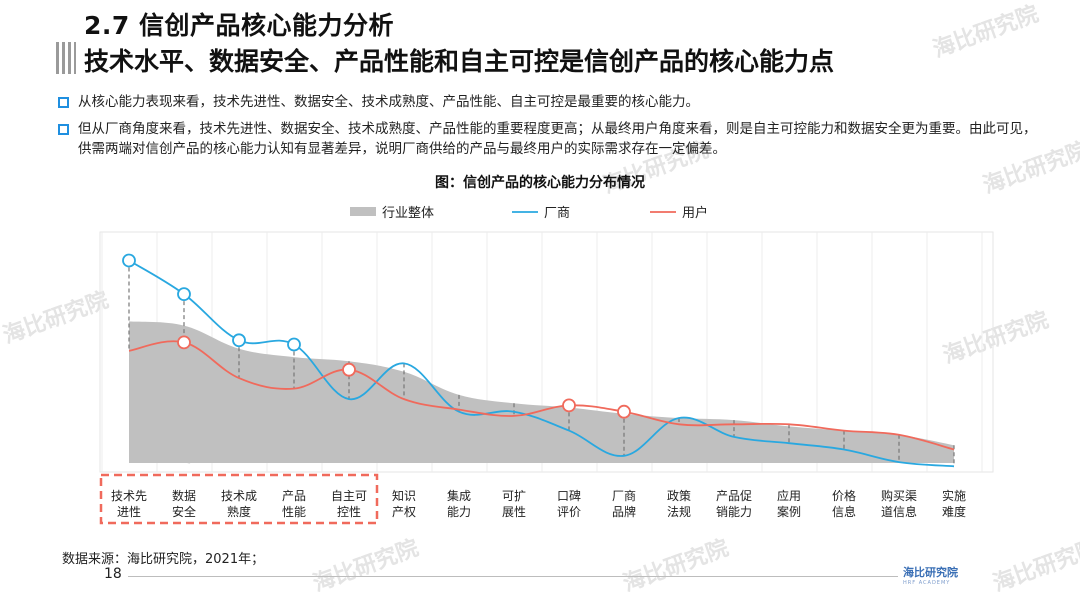 The height and width of the screenshot is (611, 1080). I want to click on category-label: 能力, so click(459, 512).